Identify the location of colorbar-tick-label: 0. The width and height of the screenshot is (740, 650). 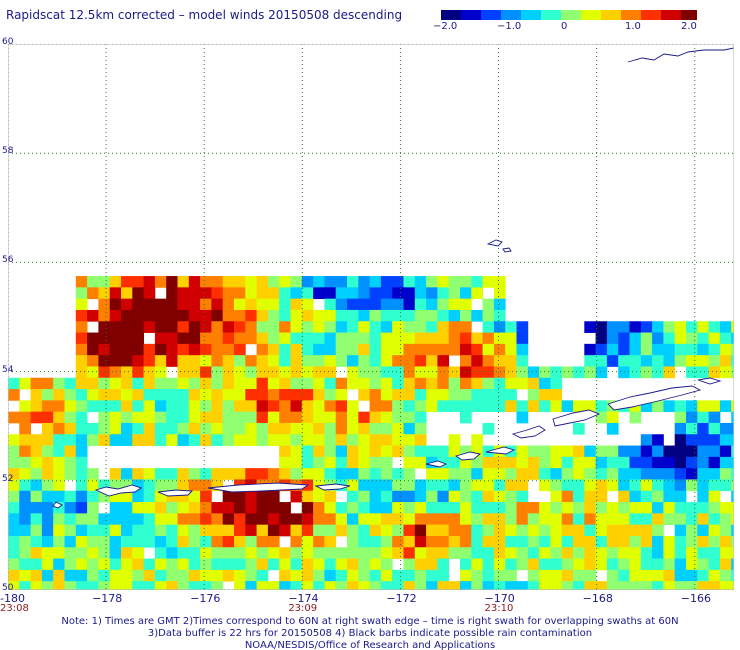
(564, 26).